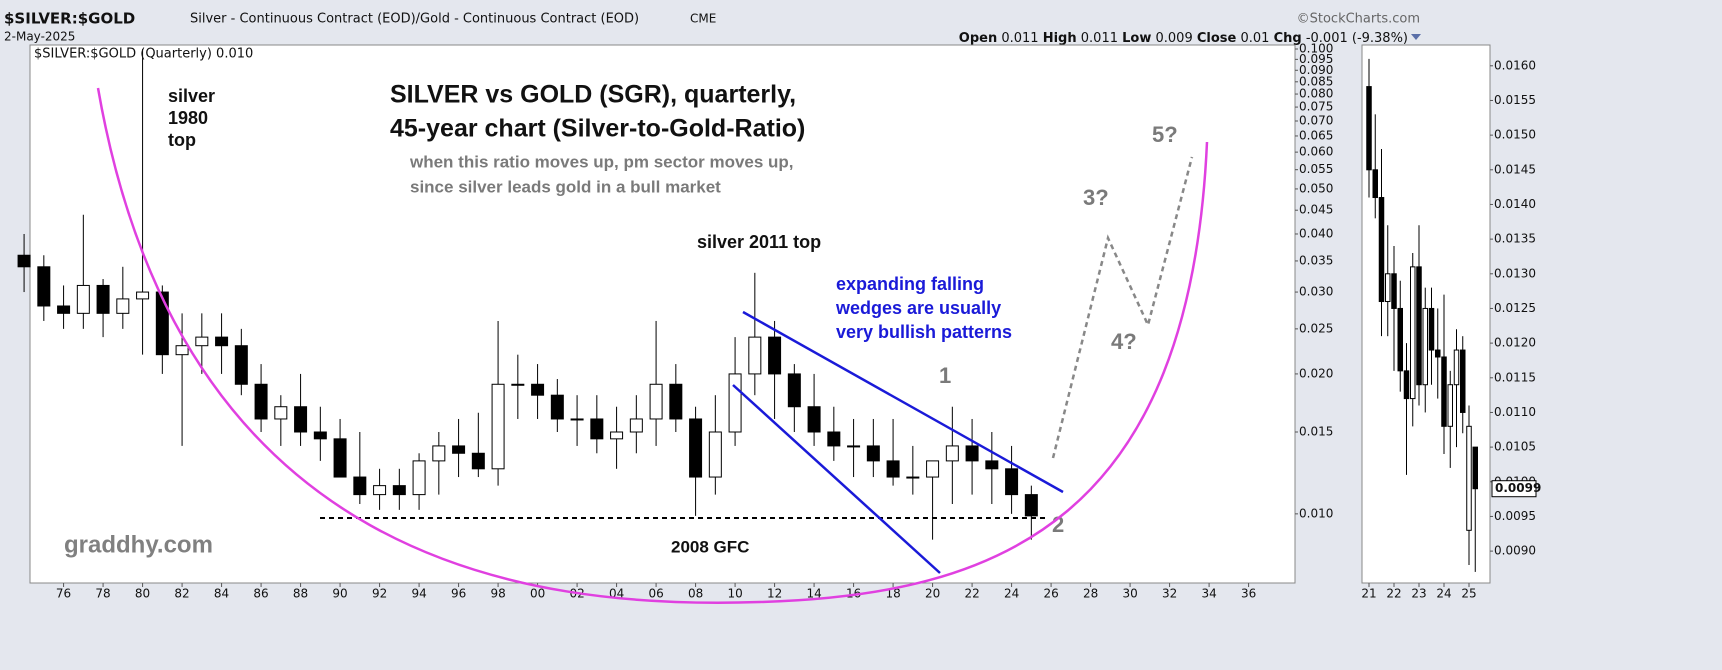 The height and width of the screenshot is (670, 1722). I want to click on last-price-label: 0.0099, so click(1518, 488).